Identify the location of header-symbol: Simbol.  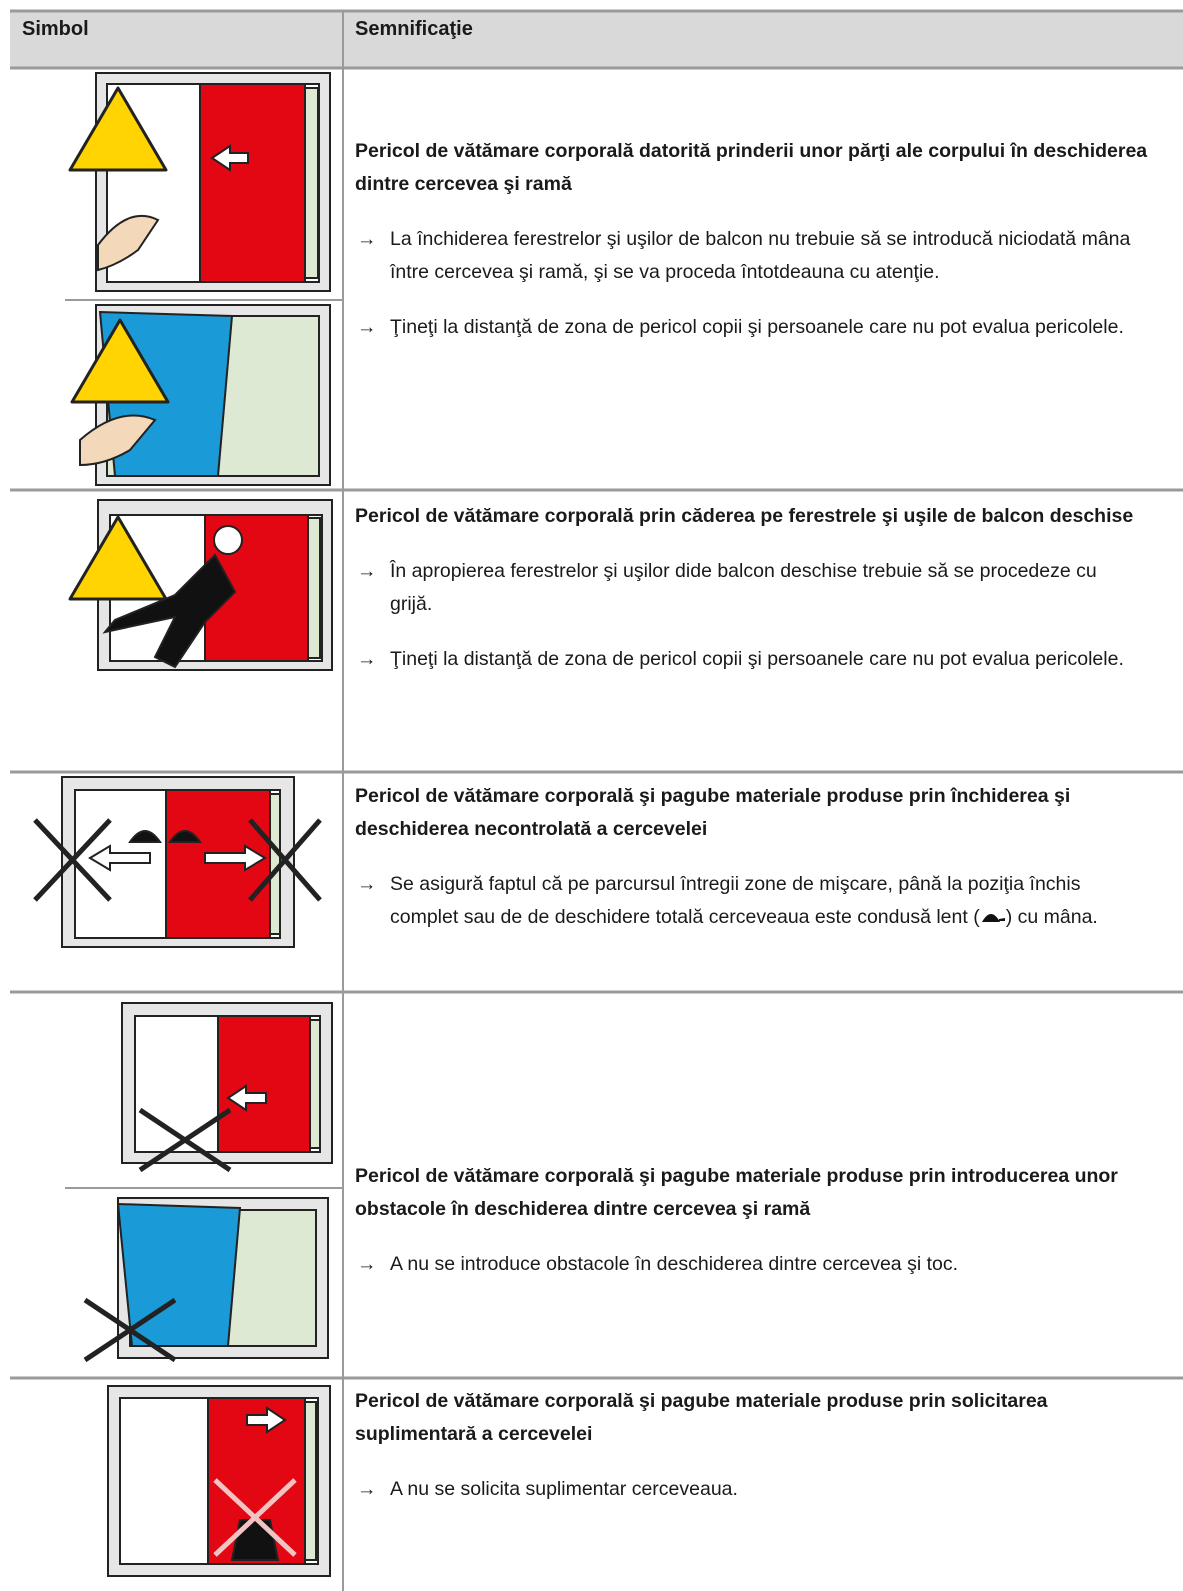
(55, 29).